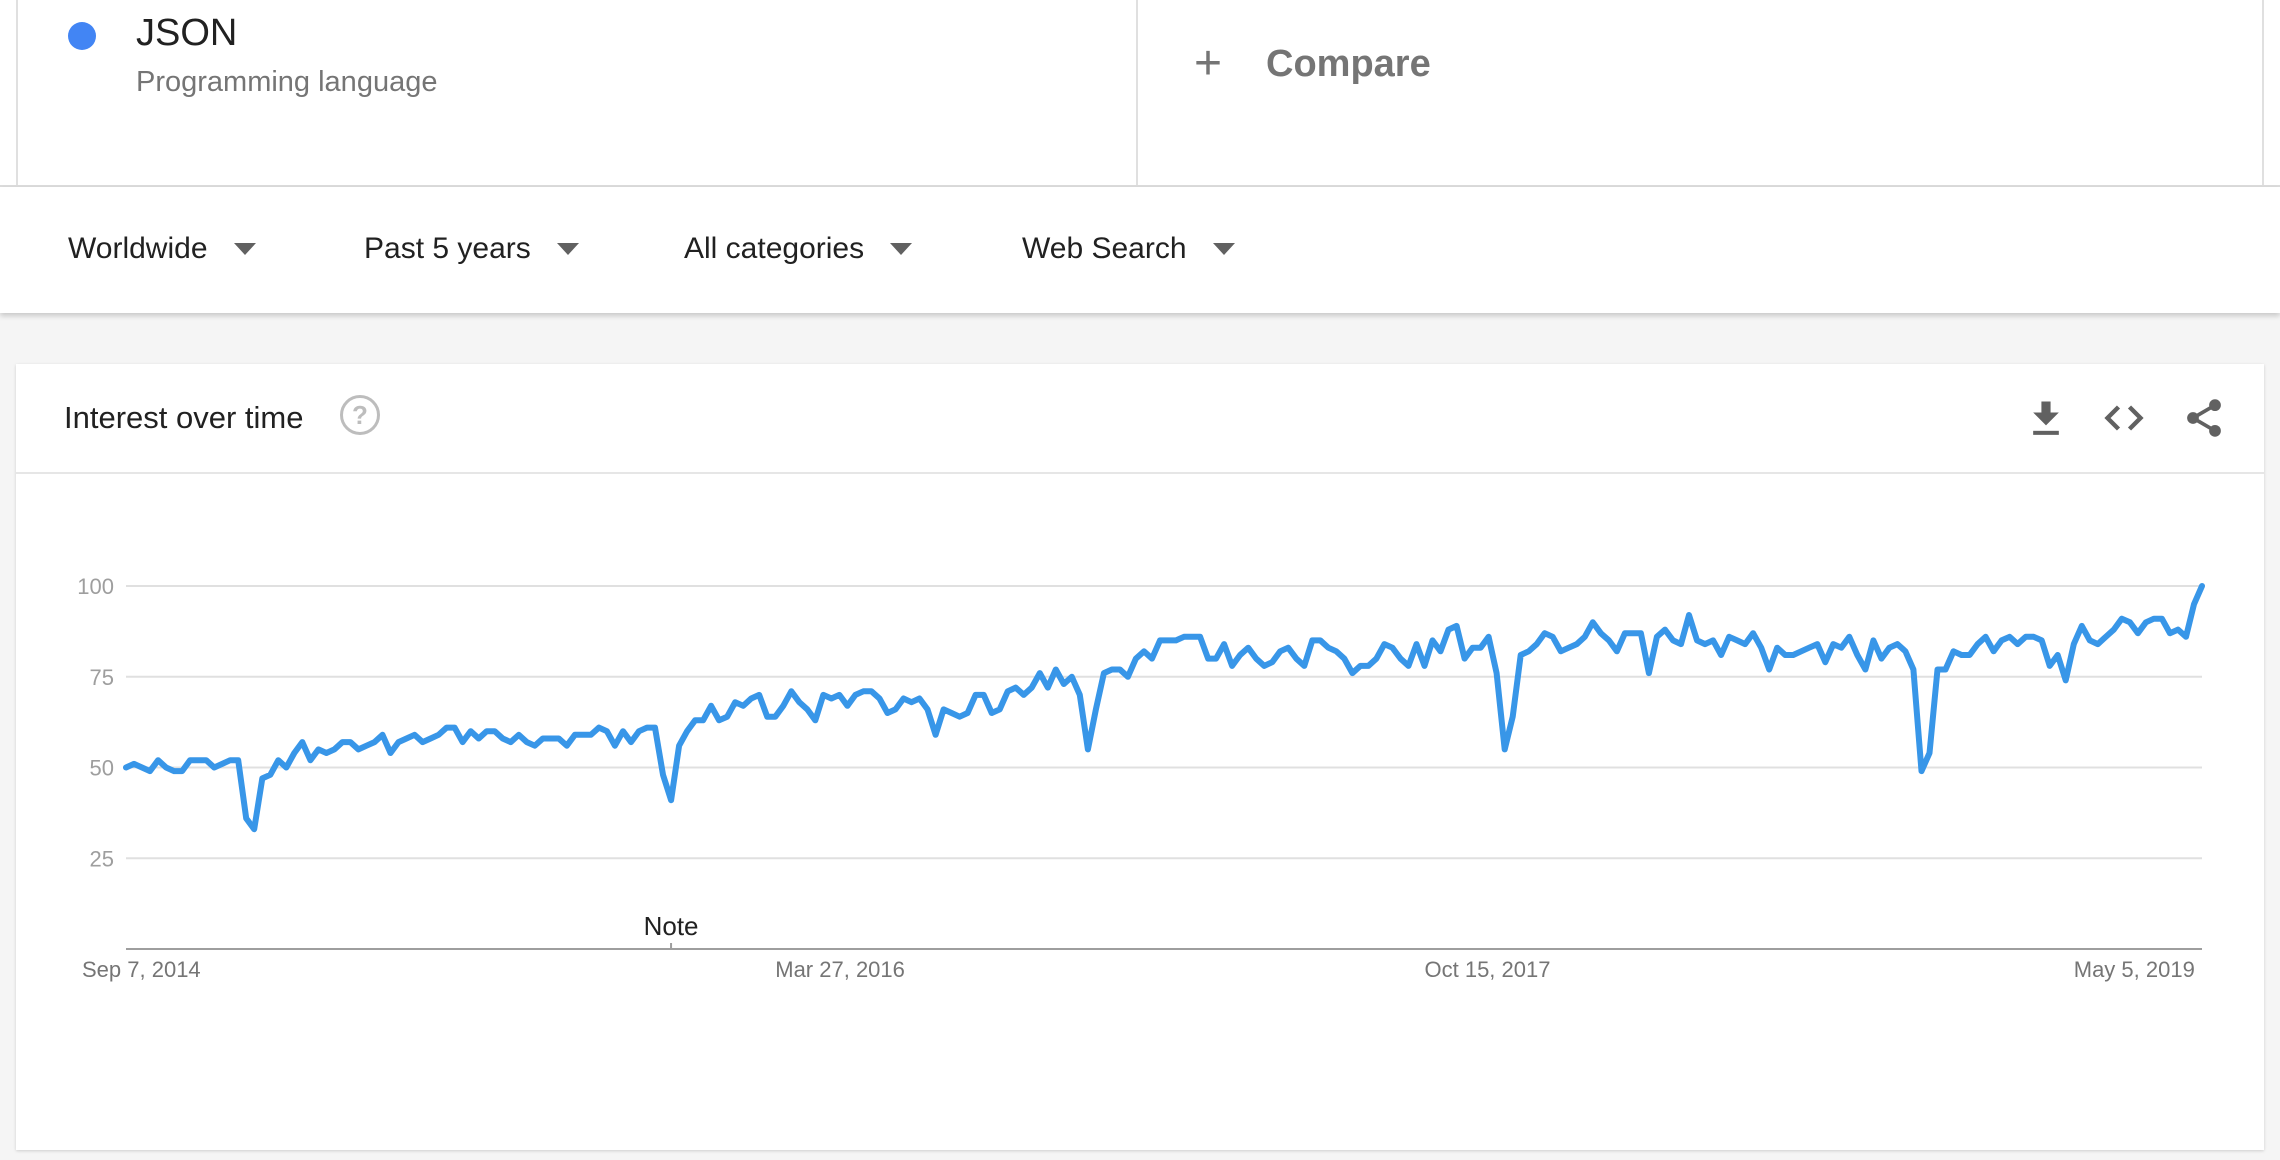 Image resolution: width=2280 pixels, height=1160 pixels. Describe the element at coordinates (82, 36) in the screenshot. I see `term-color-dot-icon` at that location.